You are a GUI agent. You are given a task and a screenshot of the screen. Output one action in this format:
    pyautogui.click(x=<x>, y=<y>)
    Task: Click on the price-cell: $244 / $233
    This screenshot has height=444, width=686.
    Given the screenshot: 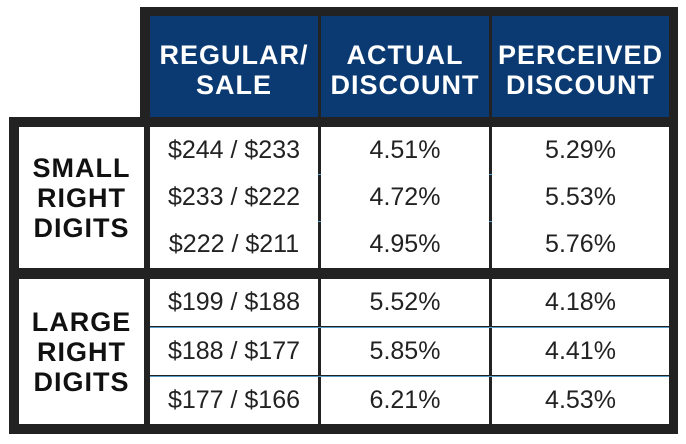 What is the action you would take?
    pyautogui.click(x=234, y=150)
    